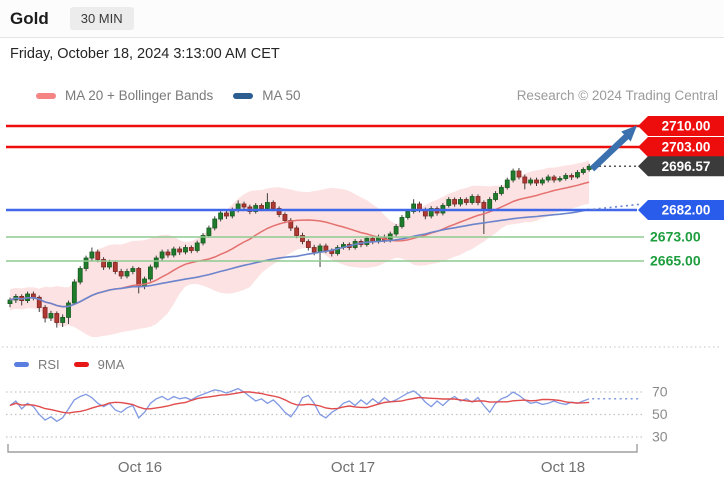  What do you see at coordinates (29, 18) in the screenshot?
I see `instrument-title: Gold` at bounding box center [29, 18].